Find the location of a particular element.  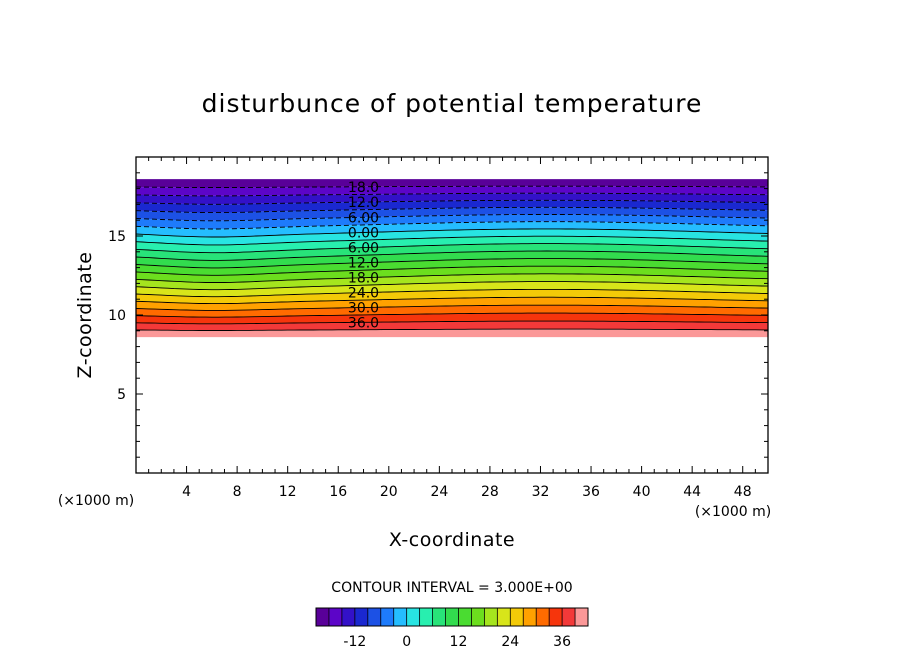

y-tick-label: 5 is located at coordinates (121, 395).